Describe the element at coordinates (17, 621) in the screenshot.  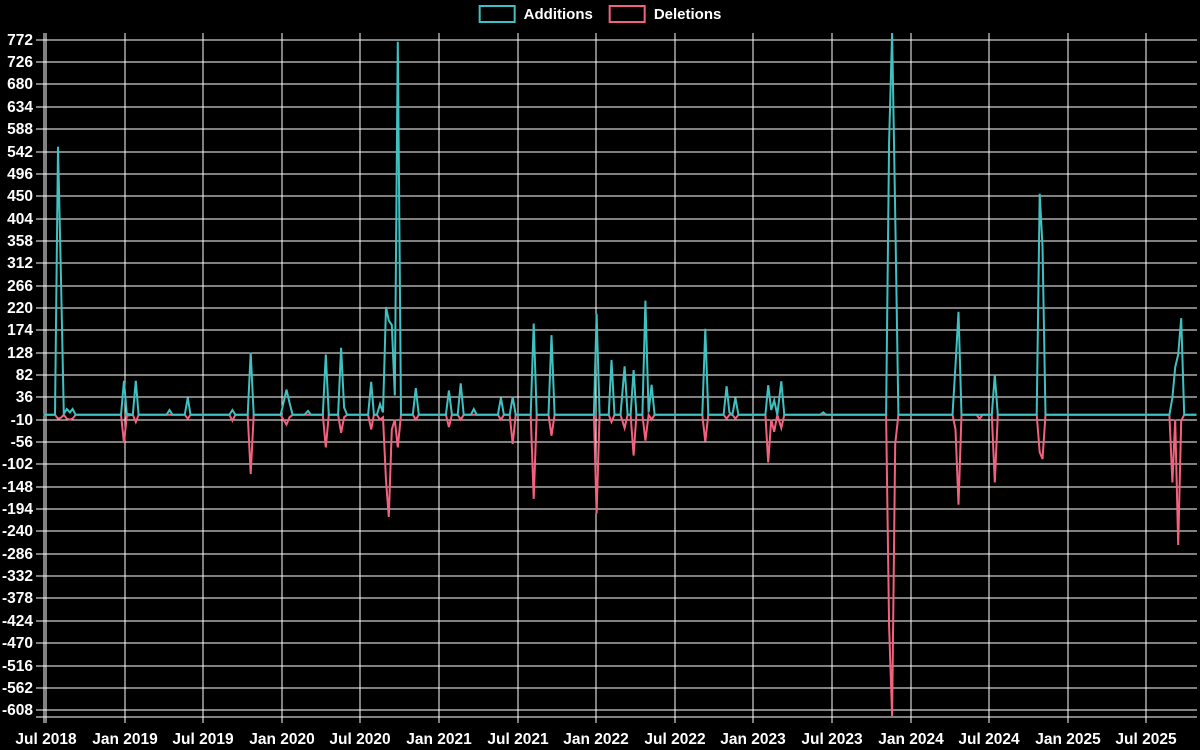
I see `svg-text: -424` at that location.